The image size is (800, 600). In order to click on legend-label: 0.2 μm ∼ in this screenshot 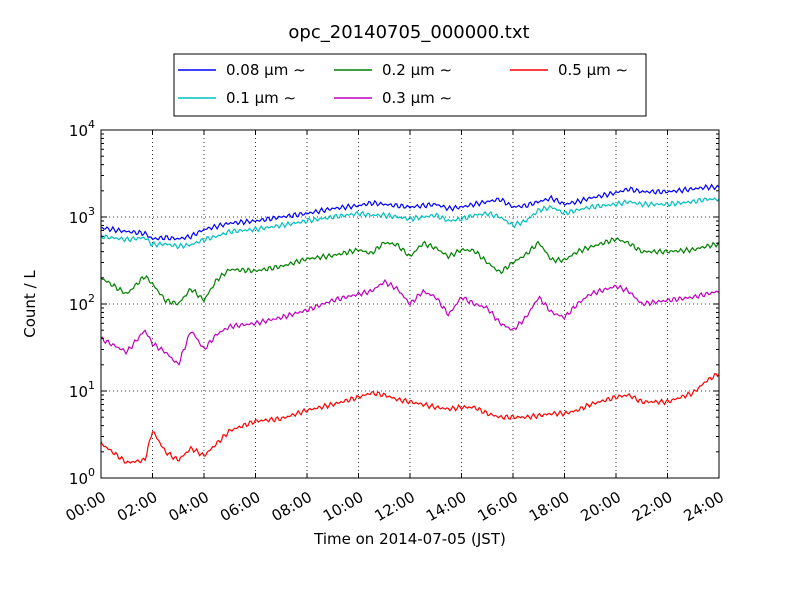, I will do `click(417, 70)`.